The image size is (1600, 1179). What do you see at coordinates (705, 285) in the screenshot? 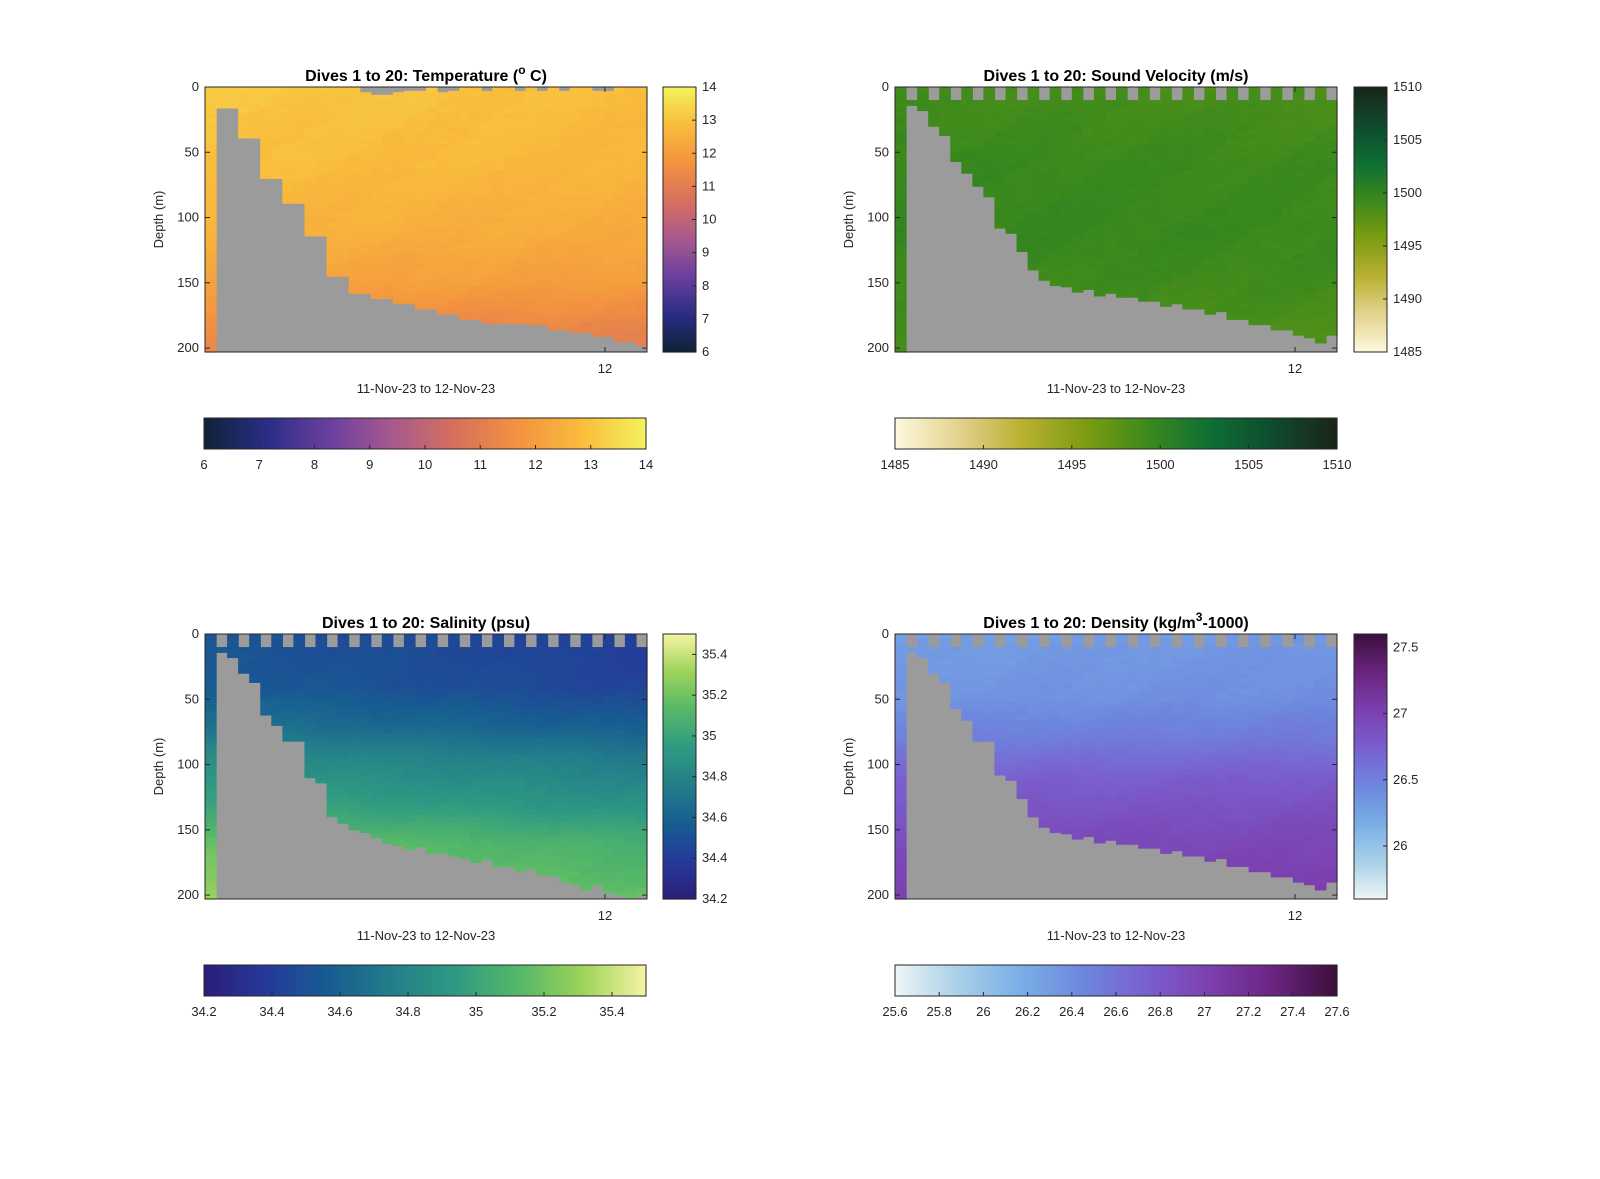
I see `colorbar-tick-label: 8` at bounding box center [705, 285].